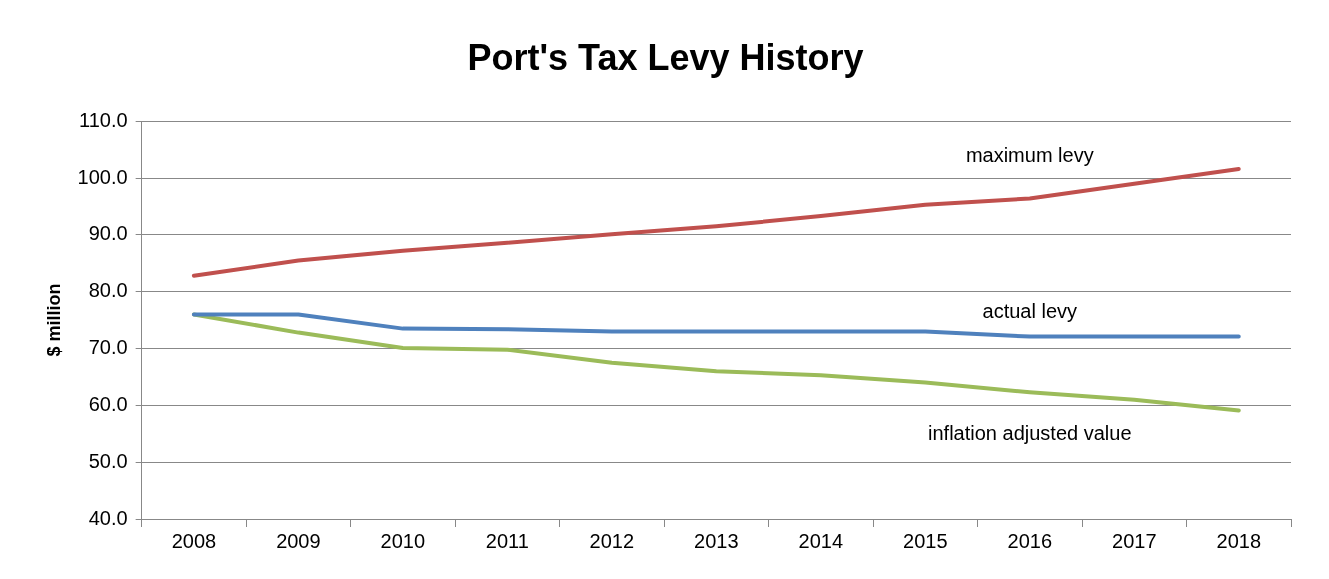  What do you see at coordinates (194, 540) in the screenshot?
I see `x-tick-label: 2008` at bounding box center [194, 540].